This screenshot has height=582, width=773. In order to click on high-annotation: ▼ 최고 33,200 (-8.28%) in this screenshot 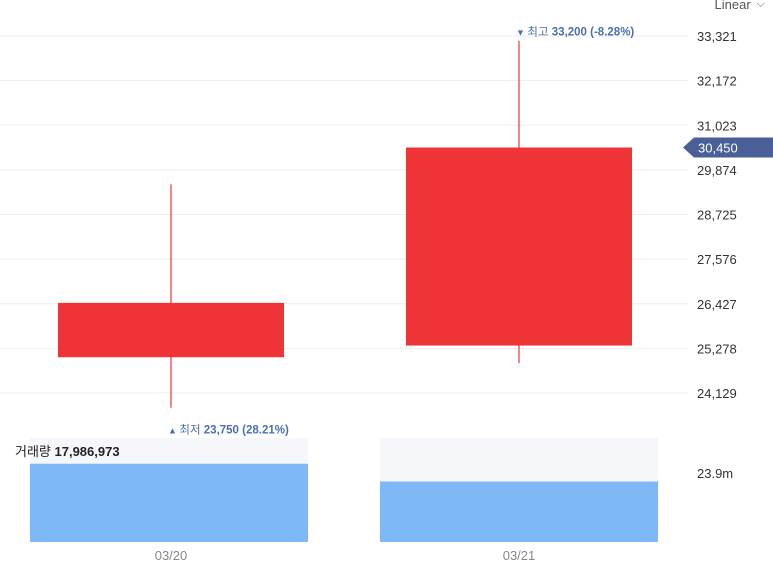, I will do `click(575, 32)`.